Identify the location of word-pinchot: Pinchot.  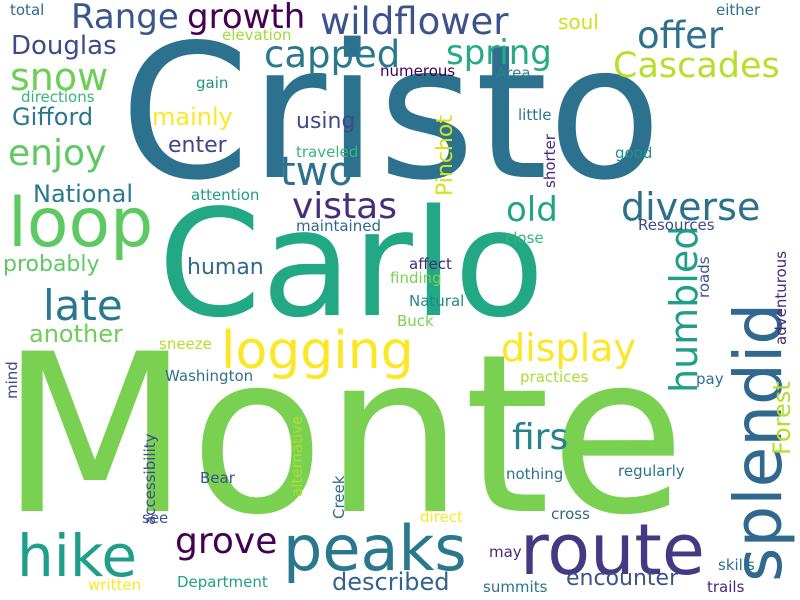
(445, 155).